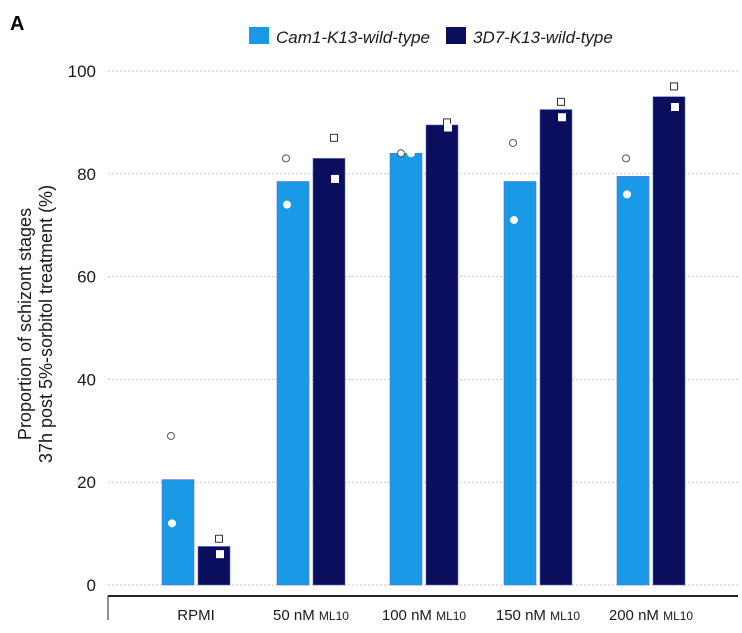 This screenshot has width=742, height=633. Describe the element at coordinates (17, 24) in the screenshot. I see `panel-label: A` at that location.